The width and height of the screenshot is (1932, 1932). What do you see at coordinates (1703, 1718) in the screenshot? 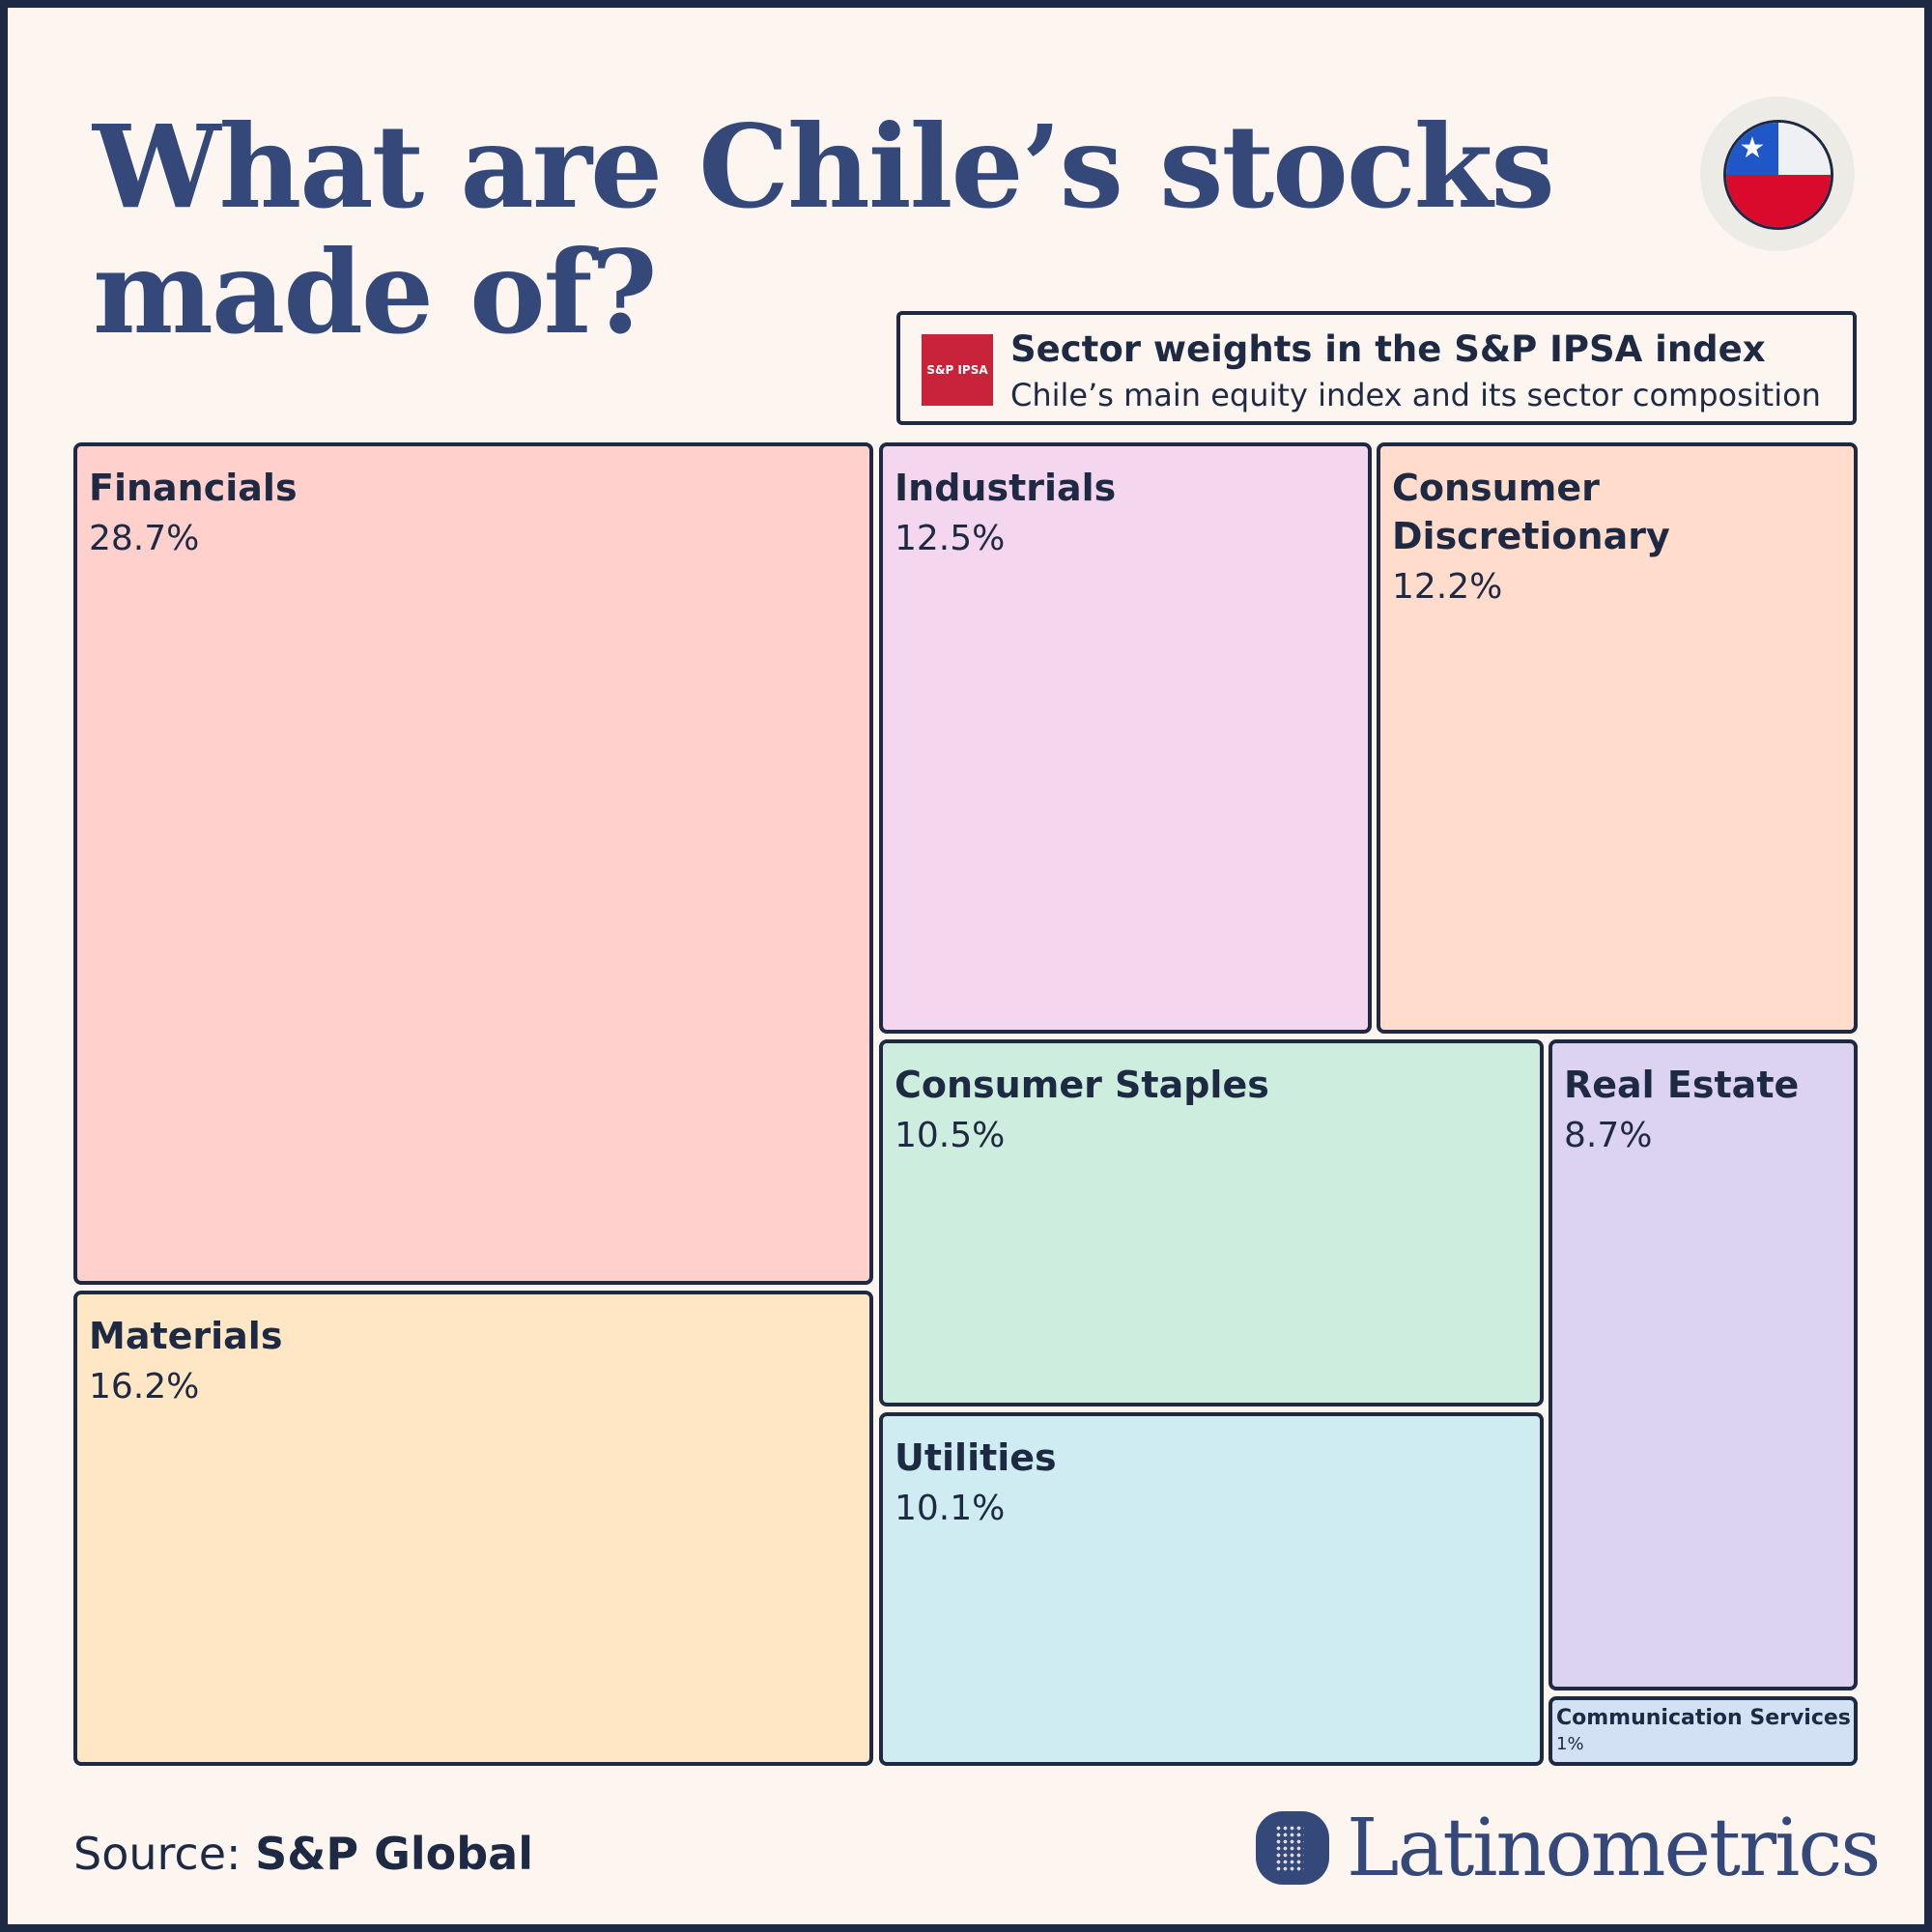
I see `tile-label: Communication Services` at bounding box center [1703, 1718].